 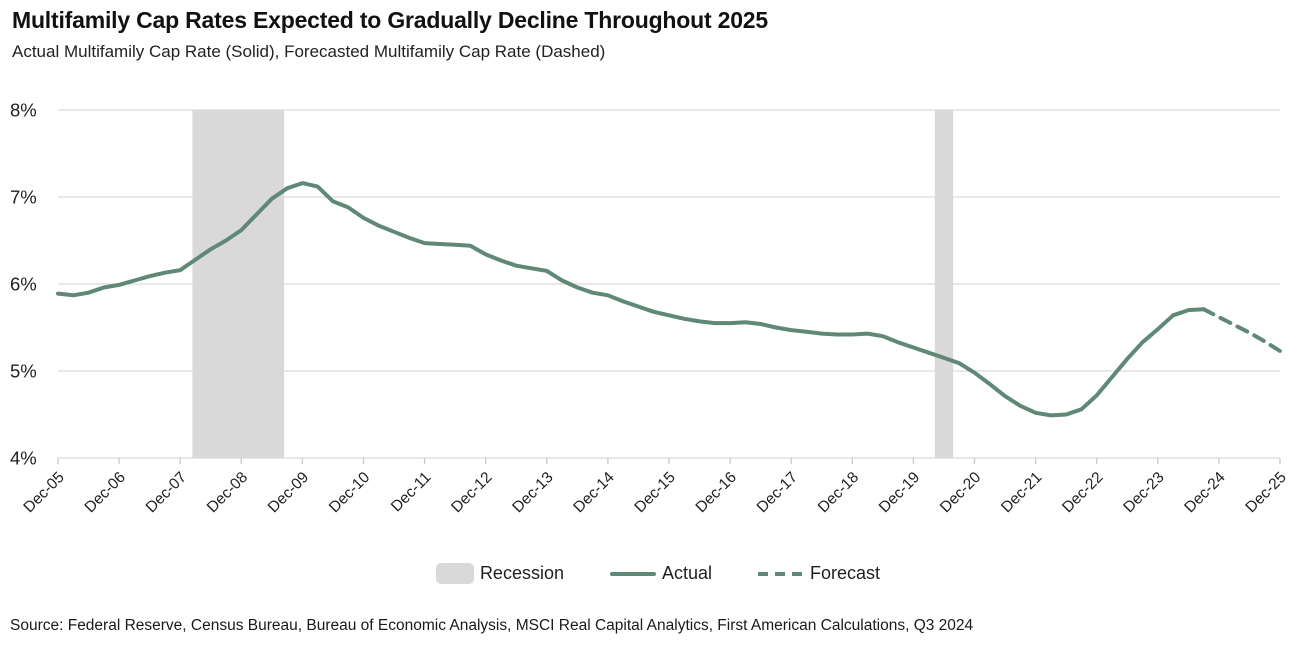 What do you see at coordinates (105, 492) in the screenshot?
I see `x-tick-label: Dec-06` at bounding box center [105, 492].